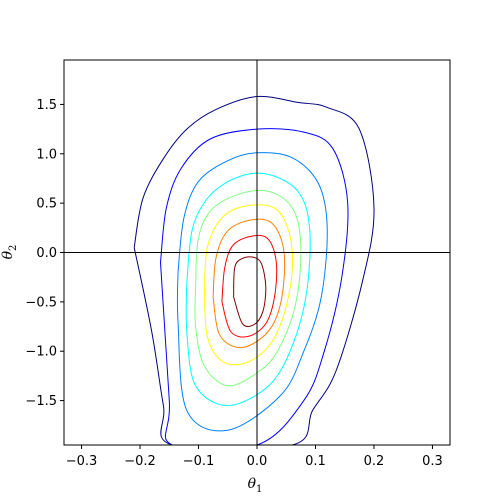  I want to click on y-tick-label: 1.0, so click(46, 154).